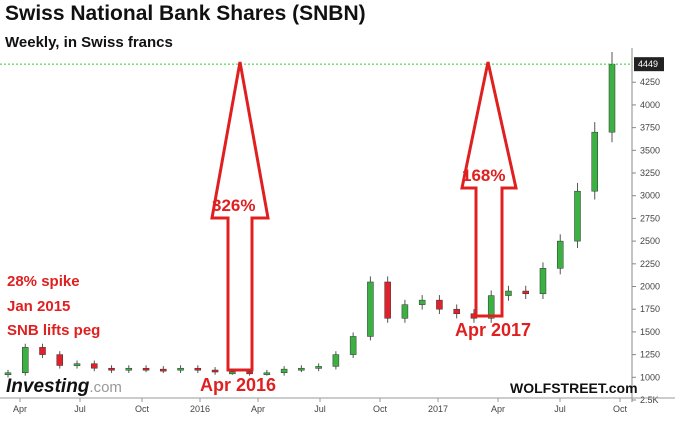 This screenshot has width=675, height=429. I want to click on x-tick-label: 2017, so click(438, 409).